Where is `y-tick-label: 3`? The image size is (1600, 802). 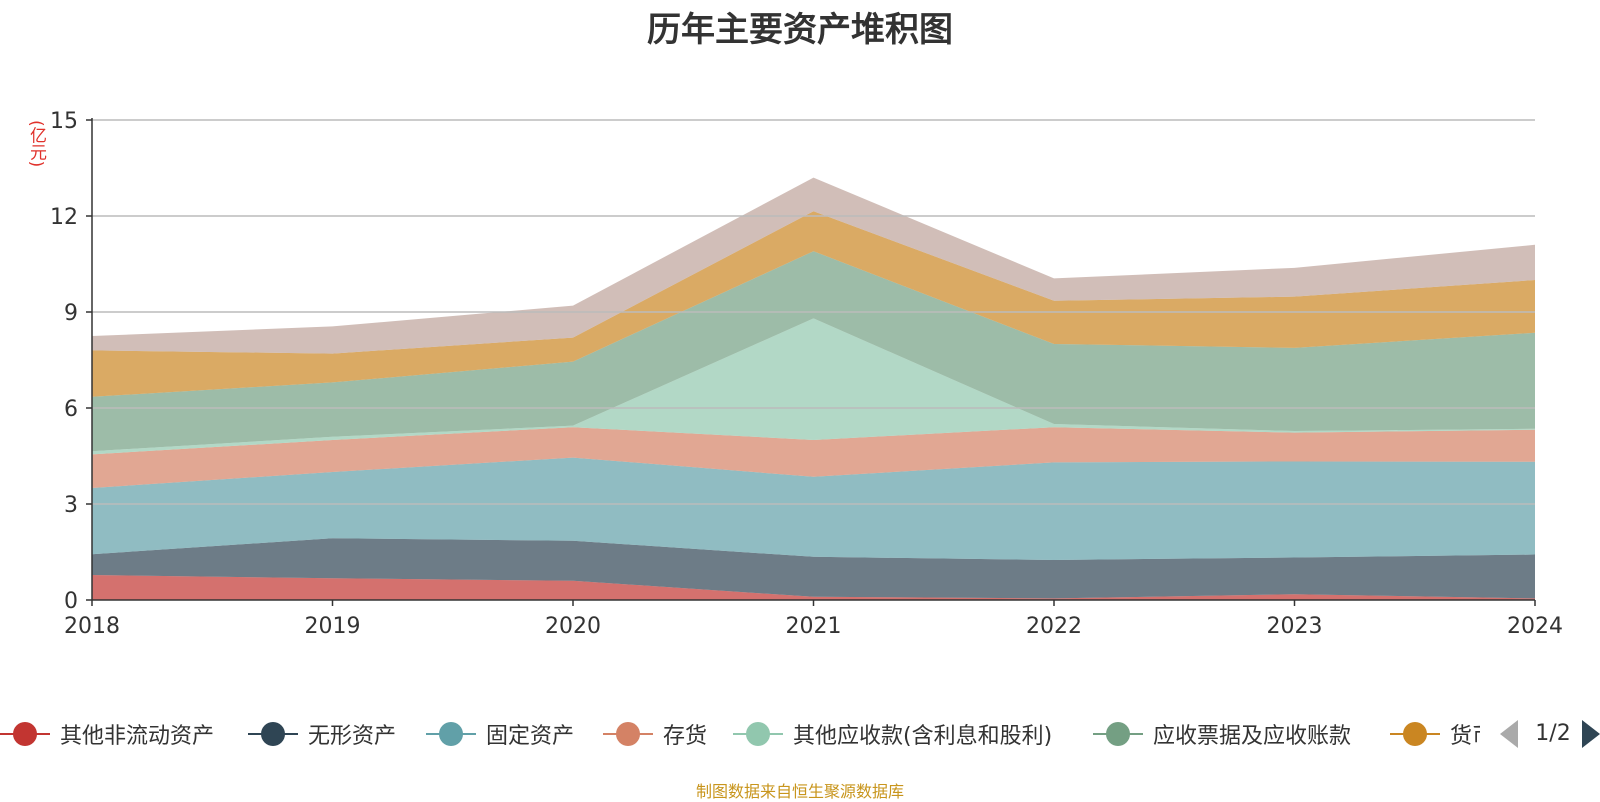 y-tick-label: 3 is located at coordinates (71, 505).